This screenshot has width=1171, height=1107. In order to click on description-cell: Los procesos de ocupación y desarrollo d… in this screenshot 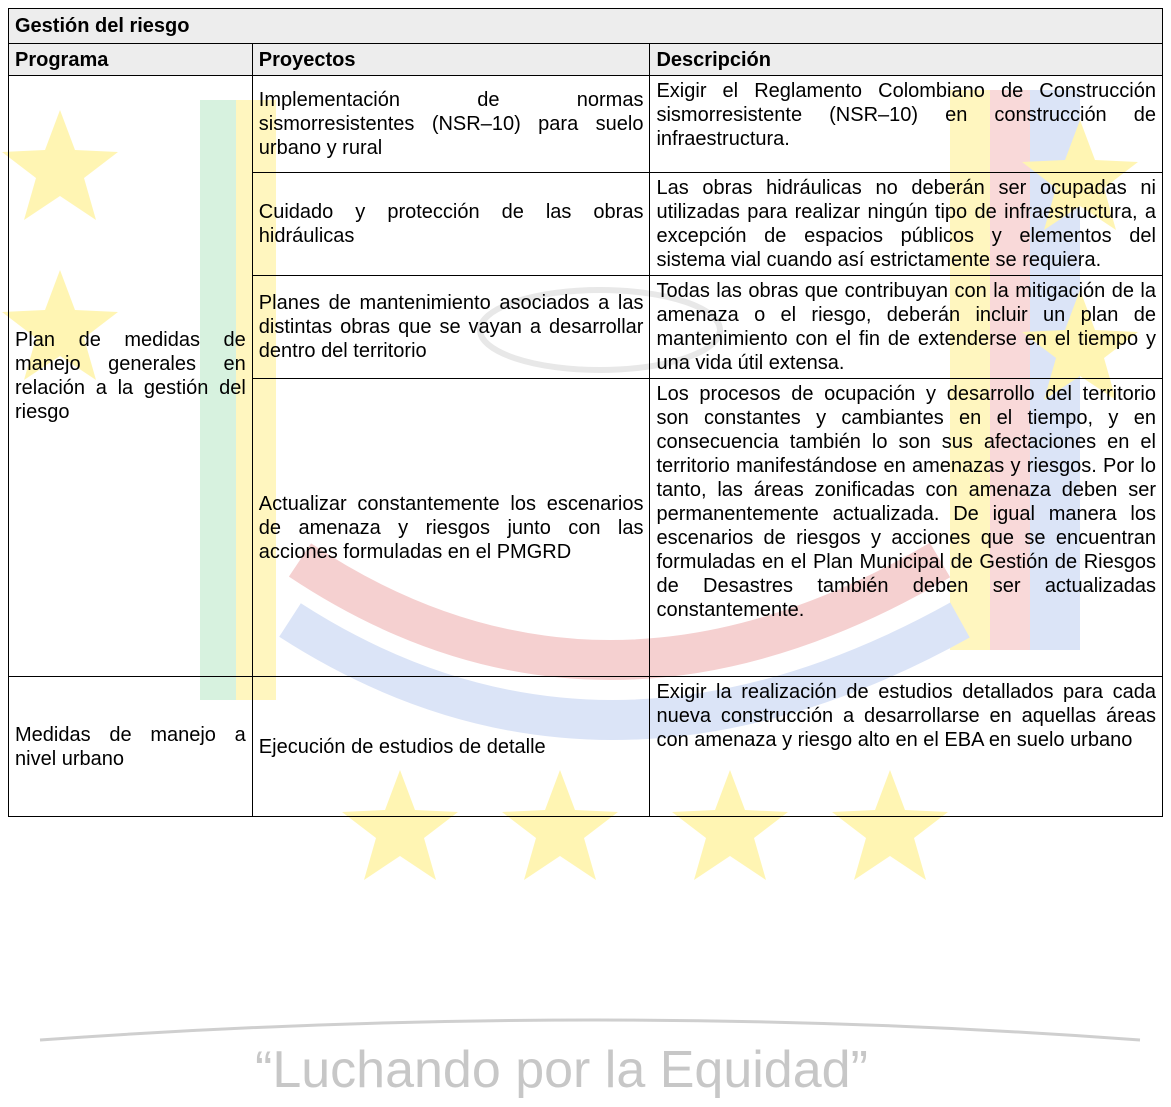, I will do `click(906, 527)`.